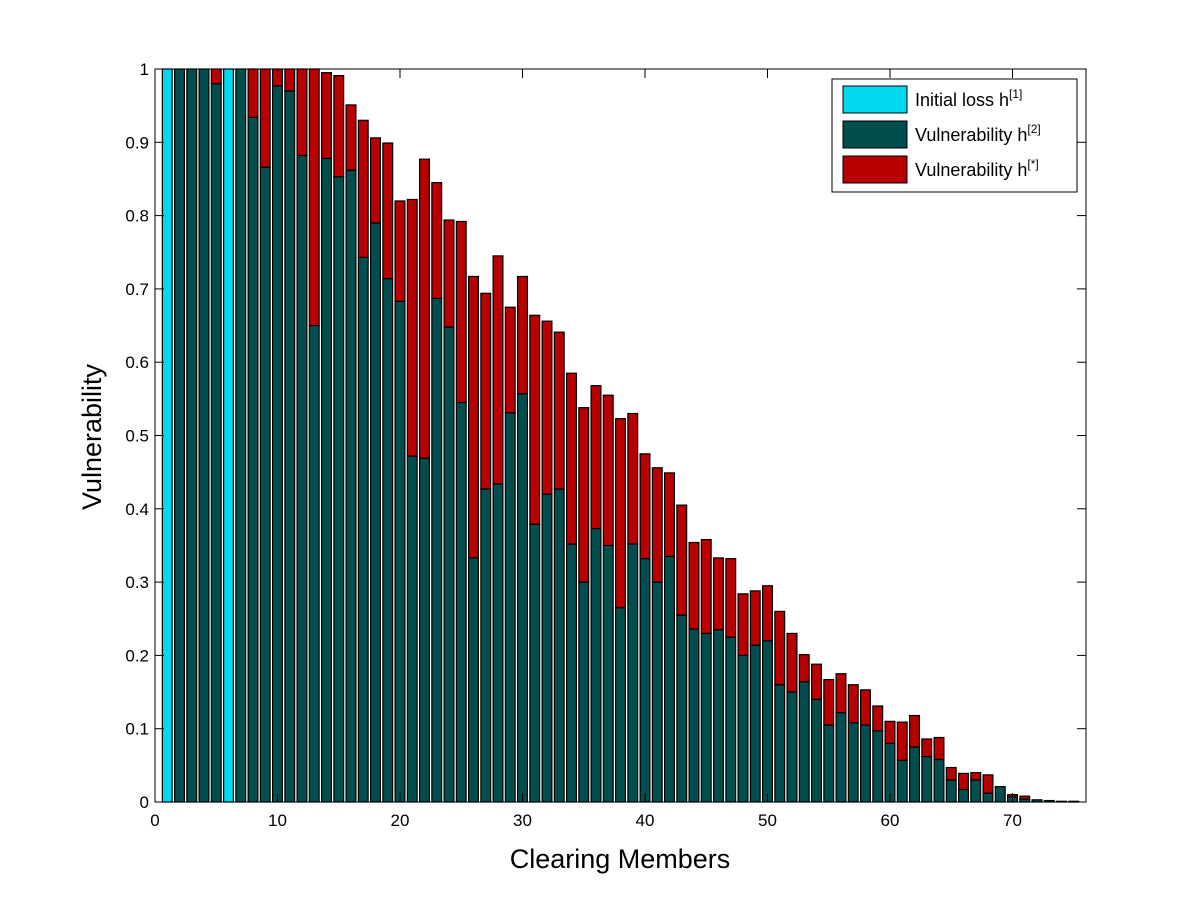 This screenshot has width=1200, height=906. What do you see at coordinates (137, 582) in the screenshot?
I see `y-tick-label-0.3: 0.3` at bounding box center [137, 582].